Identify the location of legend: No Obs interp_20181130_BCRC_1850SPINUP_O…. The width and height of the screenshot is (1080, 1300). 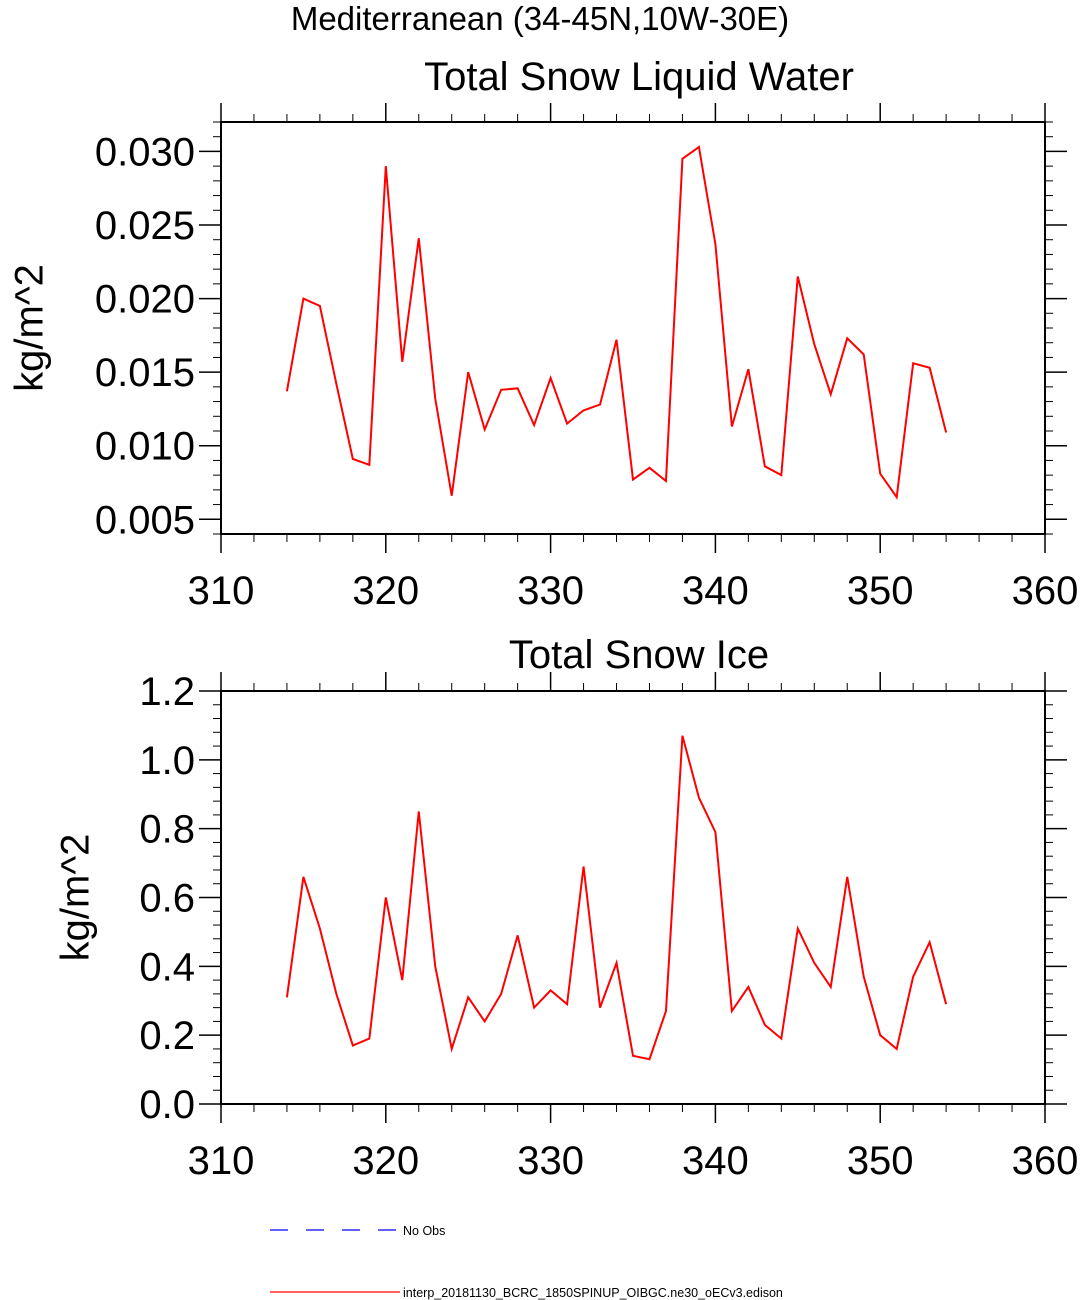
(526, 1262).